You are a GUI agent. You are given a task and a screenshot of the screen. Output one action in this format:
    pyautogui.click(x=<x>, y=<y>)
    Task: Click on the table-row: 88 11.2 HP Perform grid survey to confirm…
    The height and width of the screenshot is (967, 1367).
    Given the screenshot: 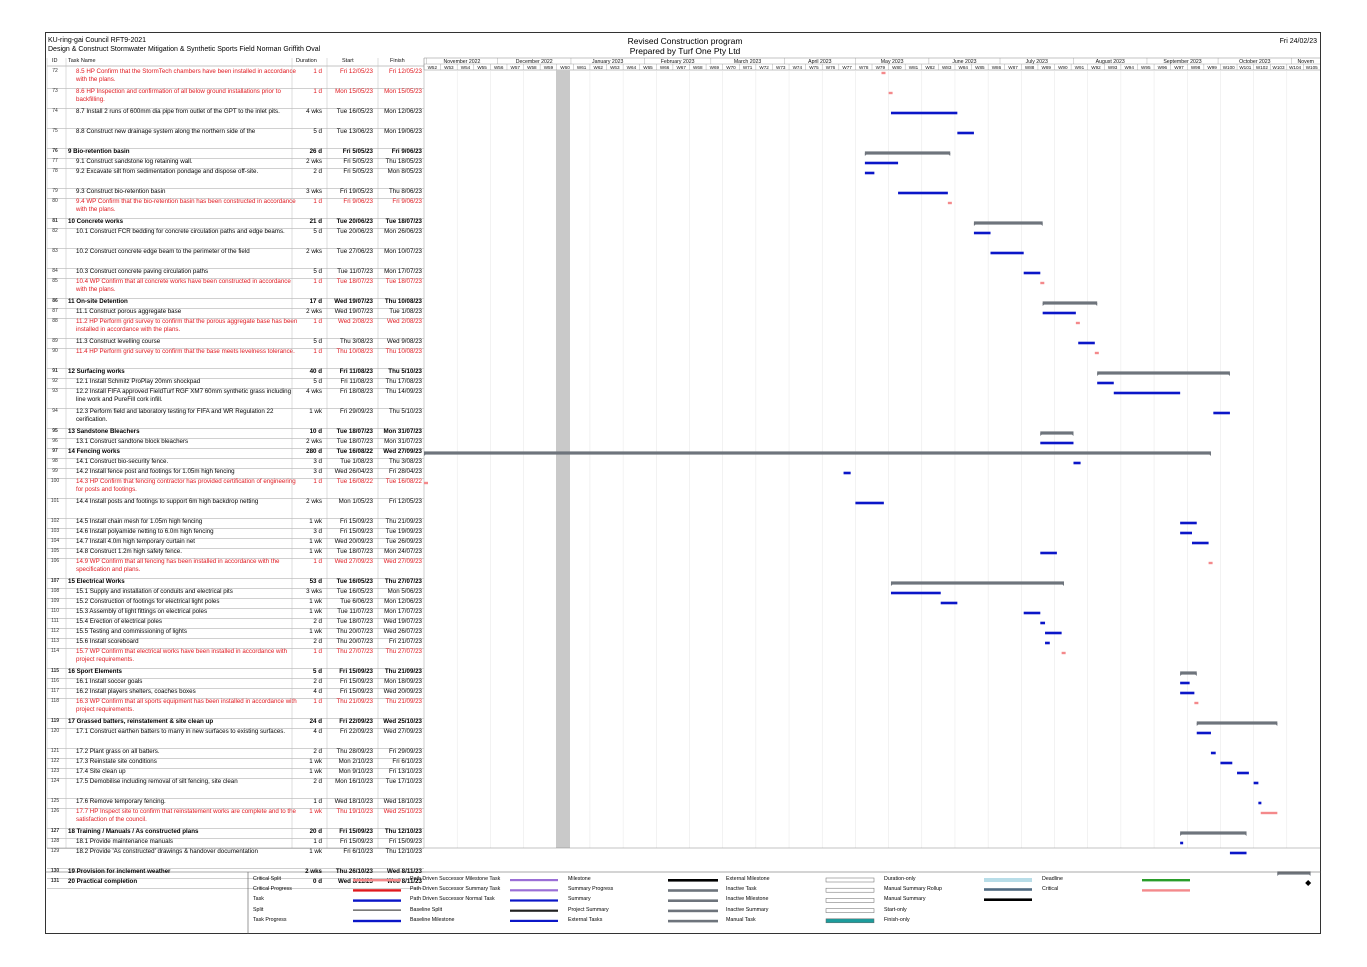 What is the action you would take?
    pyautogui.click(x=235, y=328)
    